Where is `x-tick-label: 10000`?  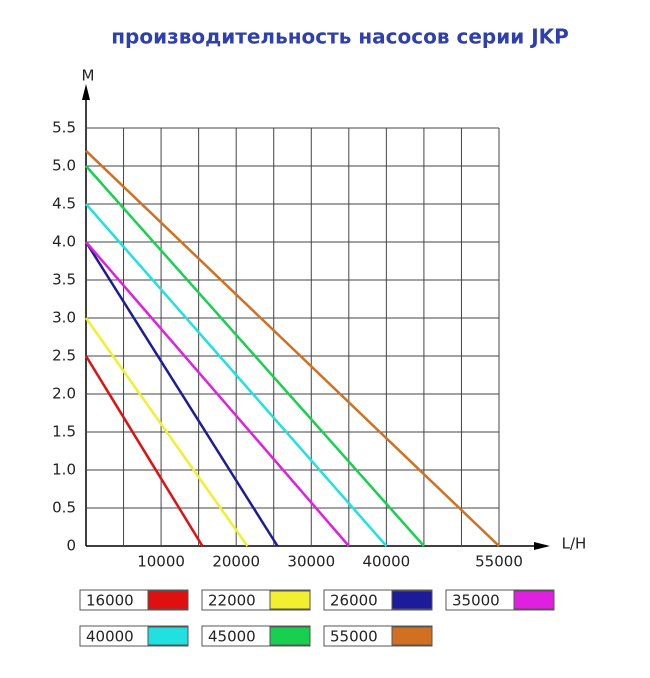
x-tick-label: 10000 is located at coordinates (161, 562).